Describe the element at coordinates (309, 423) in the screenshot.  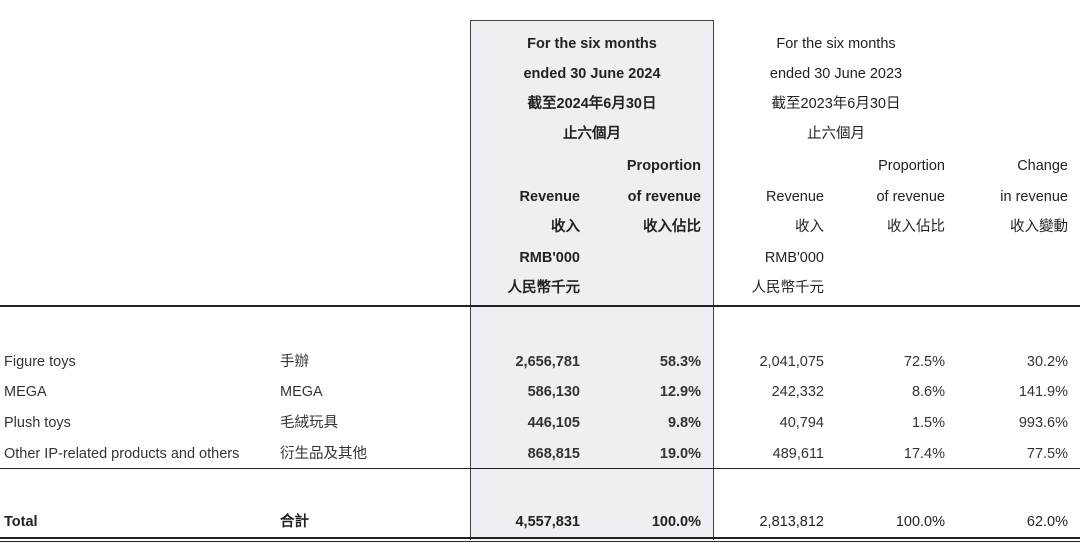
I see `row-label-zh: 毛絨玩具` at that location.